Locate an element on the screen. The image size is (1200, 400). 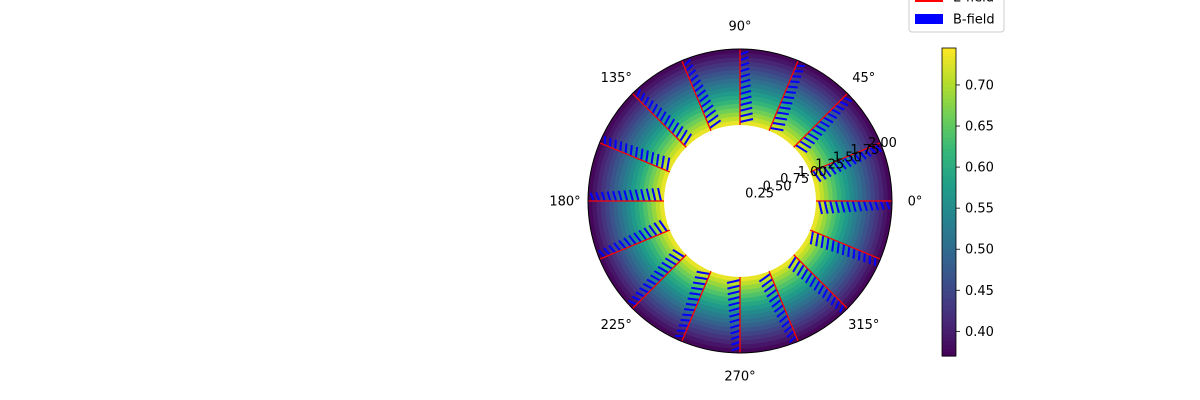
field-vector-292.5 is located at coordinates (778, 309).